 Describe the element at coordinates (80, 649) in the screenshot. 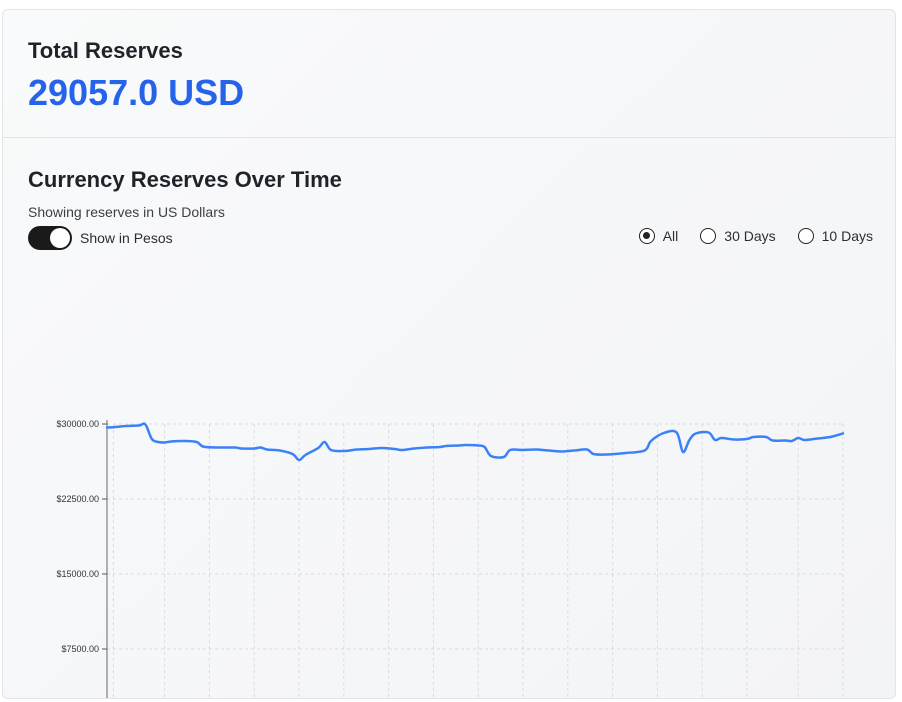

I see `y-tick-label: $7500.00` at that location.